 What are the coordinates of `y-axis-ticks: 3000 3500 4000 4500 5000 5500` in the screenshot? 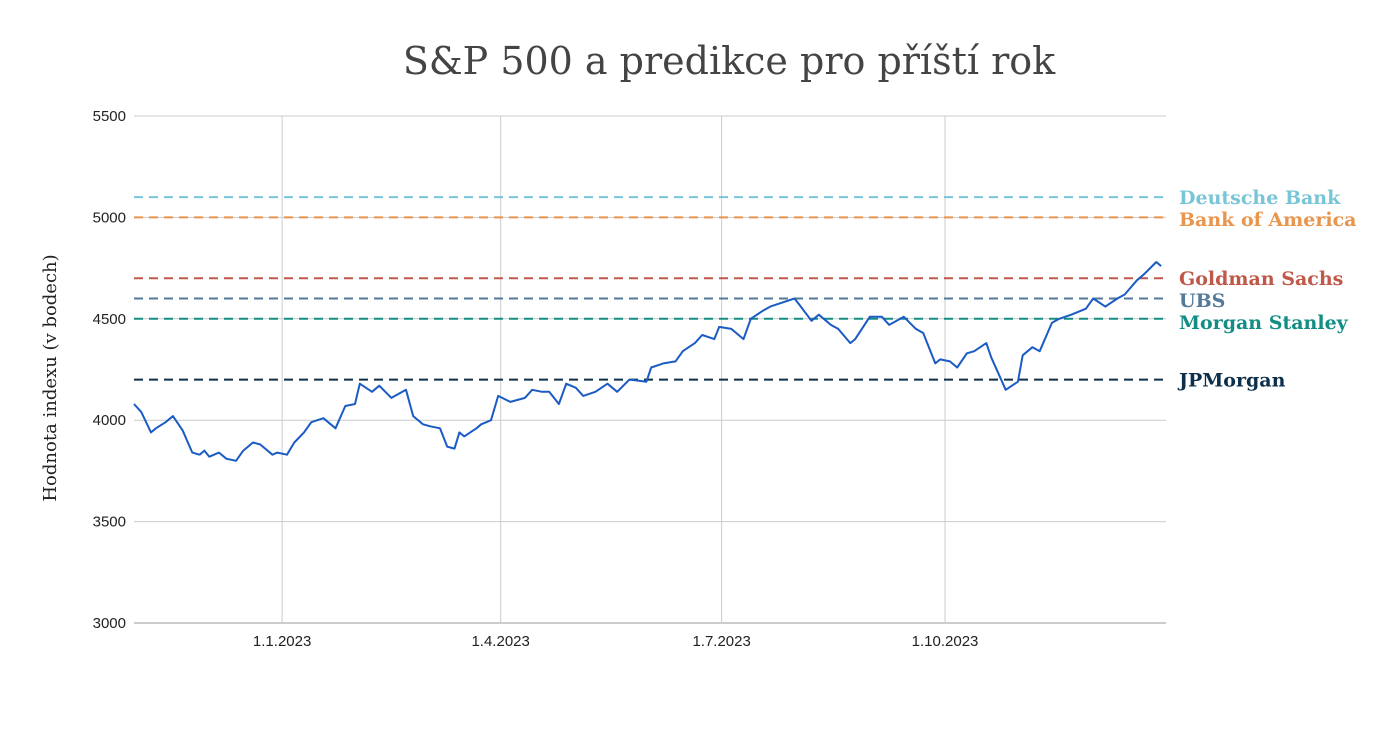 It's located at (109, 370).